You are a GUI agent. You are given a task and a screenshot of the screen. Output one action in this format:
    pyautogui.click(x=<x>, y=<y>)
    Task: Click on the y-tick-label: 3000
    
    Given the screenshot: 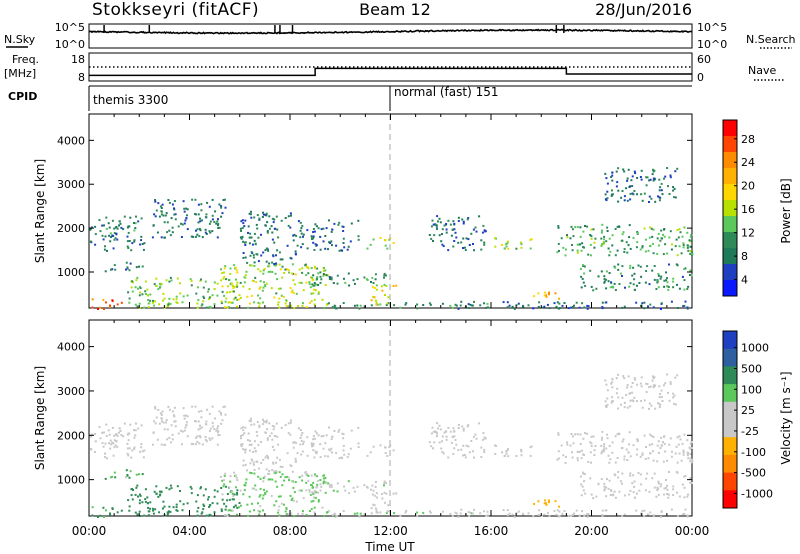 What is the action you would take?
    pyautogui.click(x=71, y=391)
    